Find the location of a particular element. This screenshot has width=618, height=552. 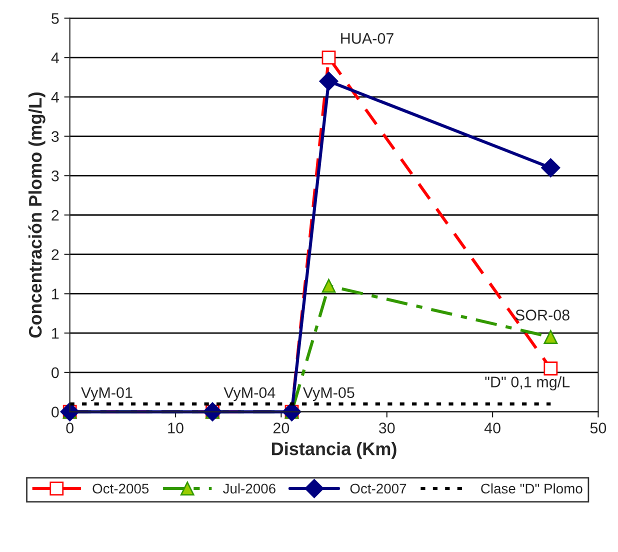

annotation: HUA-07 is located at coordinates (367, 38).